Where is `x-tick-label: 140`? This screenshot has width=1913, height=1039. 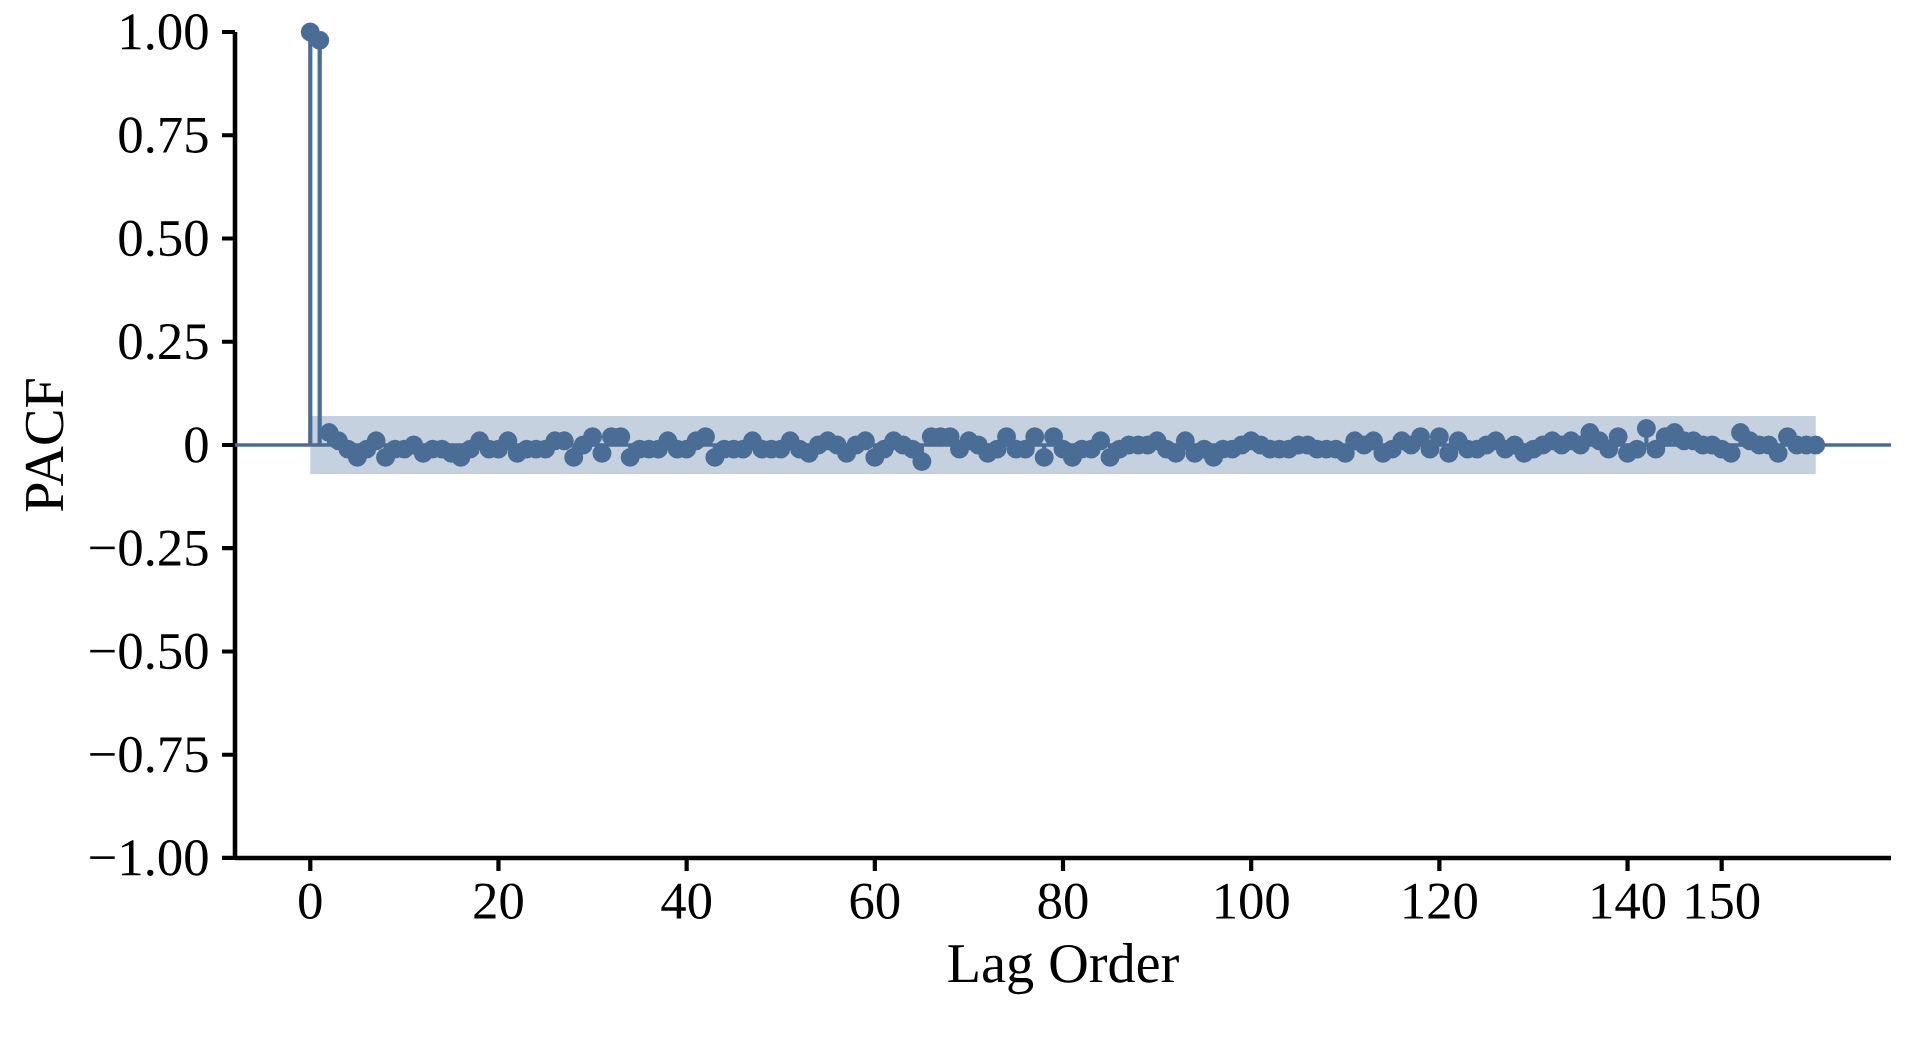
x-tick-label: 140 is located at coordinates (1629, 901).